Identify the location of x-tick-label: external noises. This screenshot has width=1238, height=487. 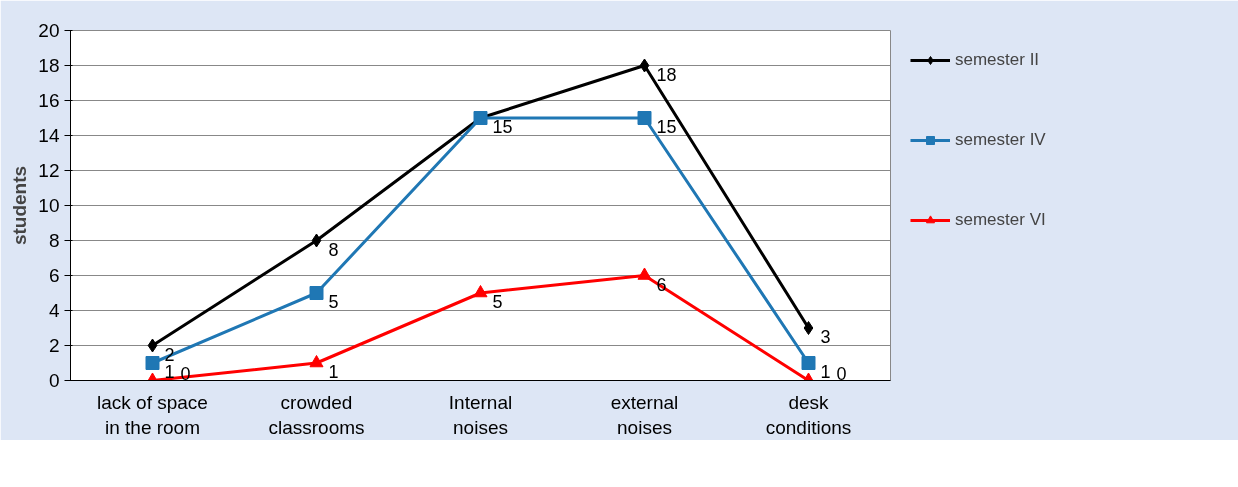
(644, 414).